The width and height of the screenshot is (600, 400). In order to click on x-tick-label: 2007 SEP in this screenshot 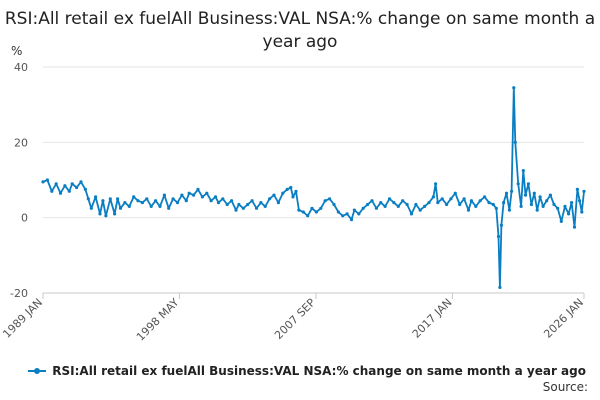, I will do `click(295, 319)`.